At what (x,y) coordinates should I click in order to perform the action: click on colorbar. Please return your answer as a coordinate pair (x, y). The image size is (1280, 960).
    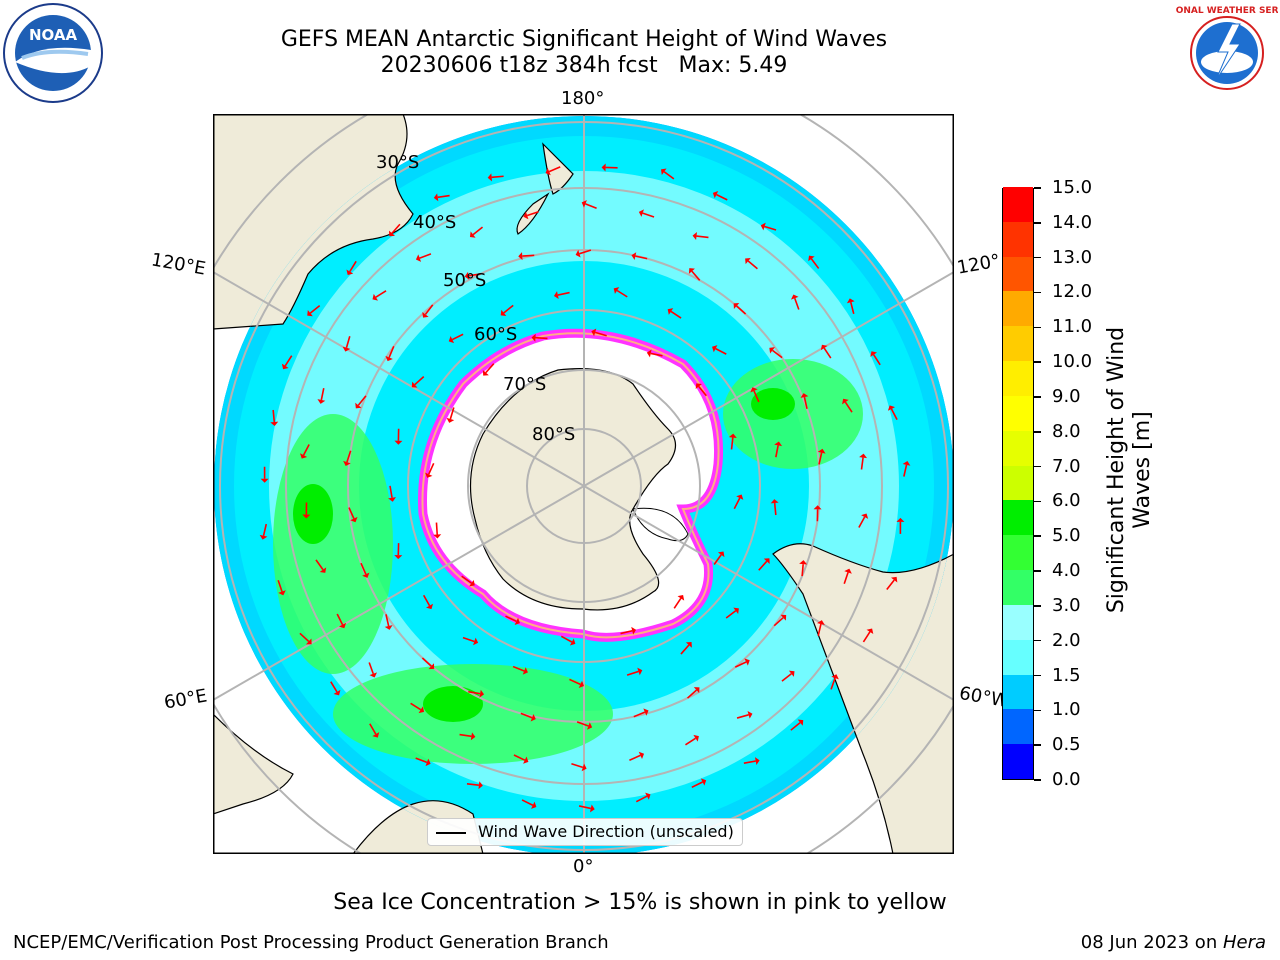
    Looking at the image, I should click on (1018, 483).